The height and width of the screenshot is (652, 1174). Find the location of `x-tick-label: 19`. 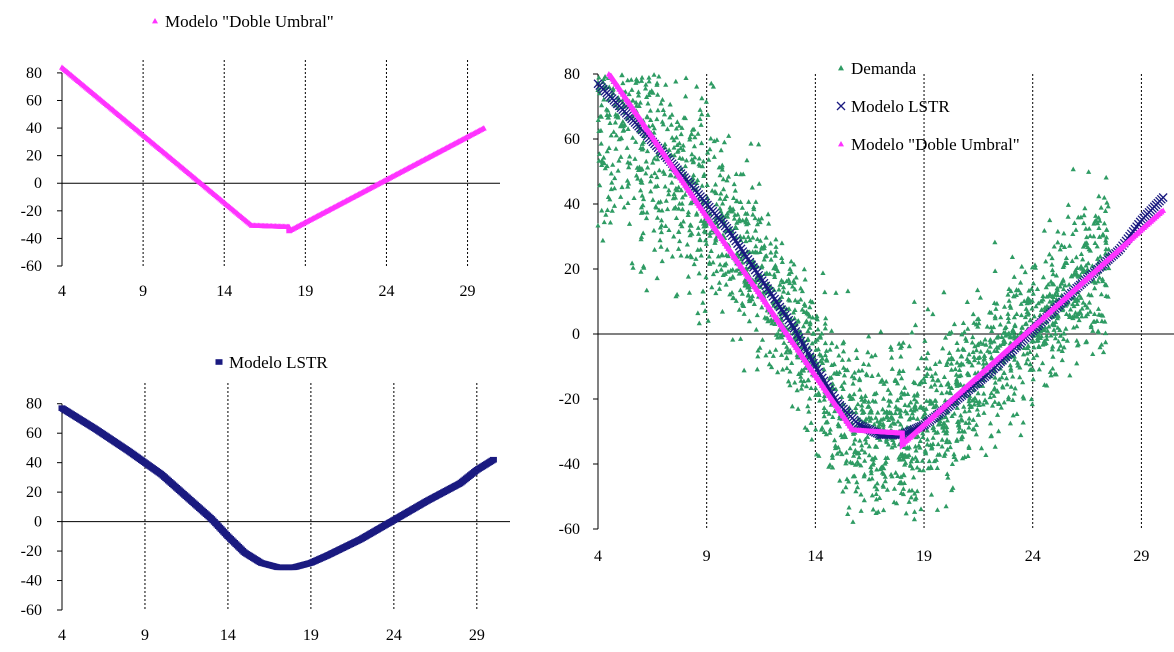

x-tick-label: 19 is located at coordinates (924, 556).